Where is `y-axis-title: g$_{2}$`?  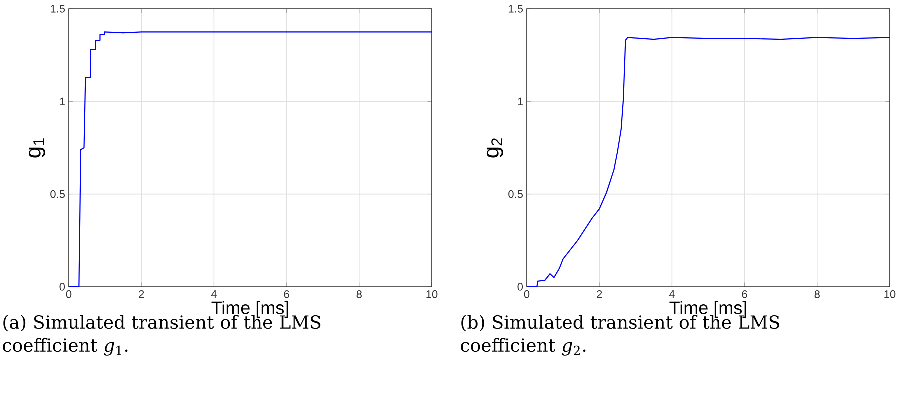
y-axis-title: g$_{2}$ is located at coordinates (495, 148).